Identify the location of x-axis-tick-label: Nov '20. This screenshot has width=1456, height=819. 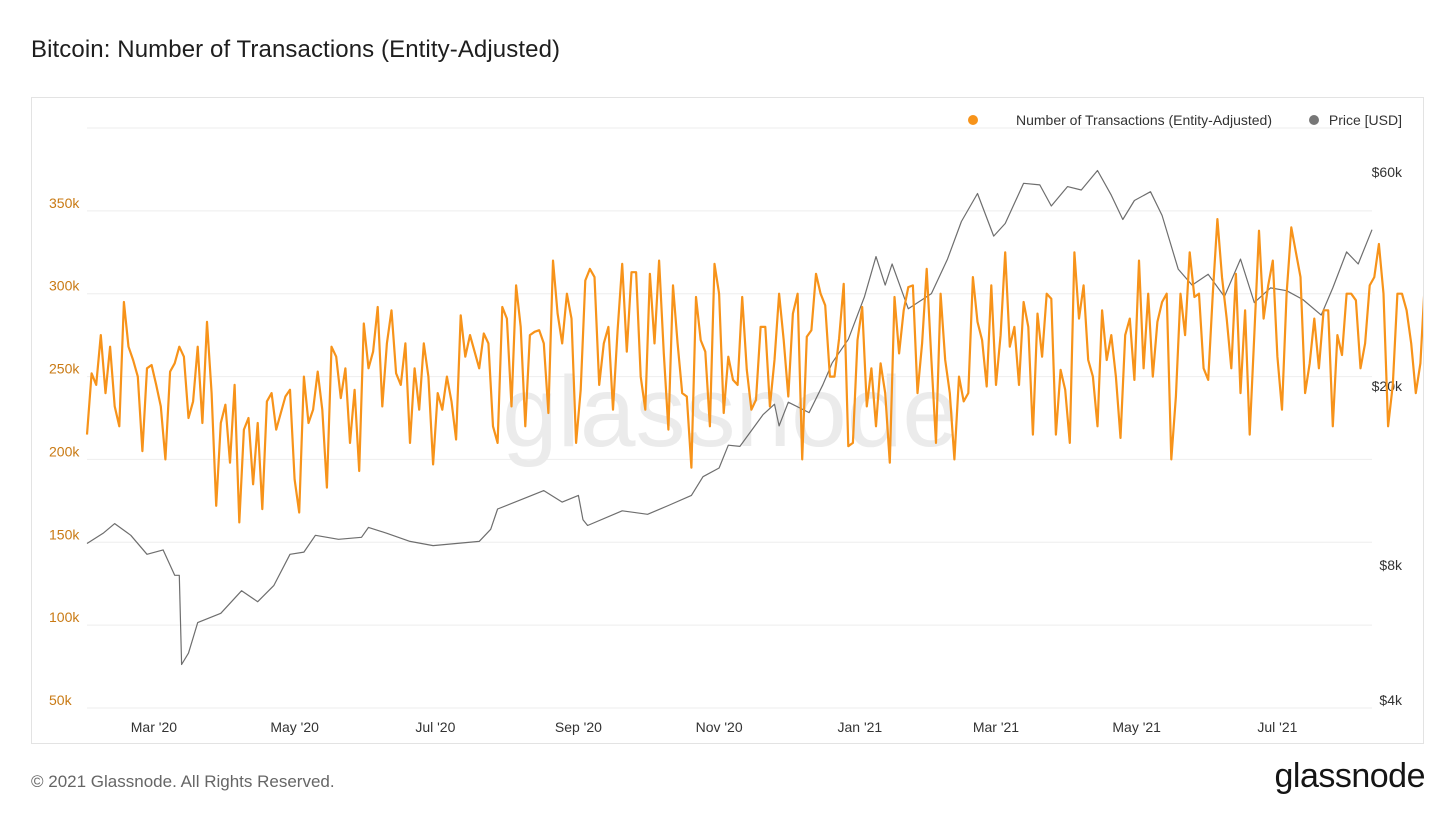
(719, 727).